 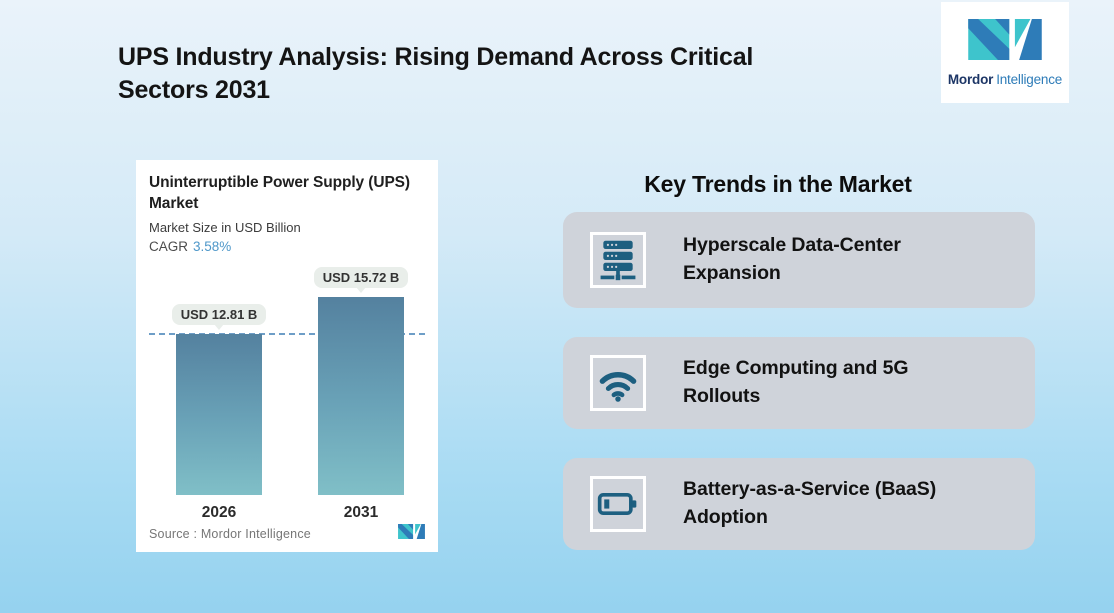 I want to click on chart-source-row: Source : Mordor Intelligence, so click(x=287, y=534).